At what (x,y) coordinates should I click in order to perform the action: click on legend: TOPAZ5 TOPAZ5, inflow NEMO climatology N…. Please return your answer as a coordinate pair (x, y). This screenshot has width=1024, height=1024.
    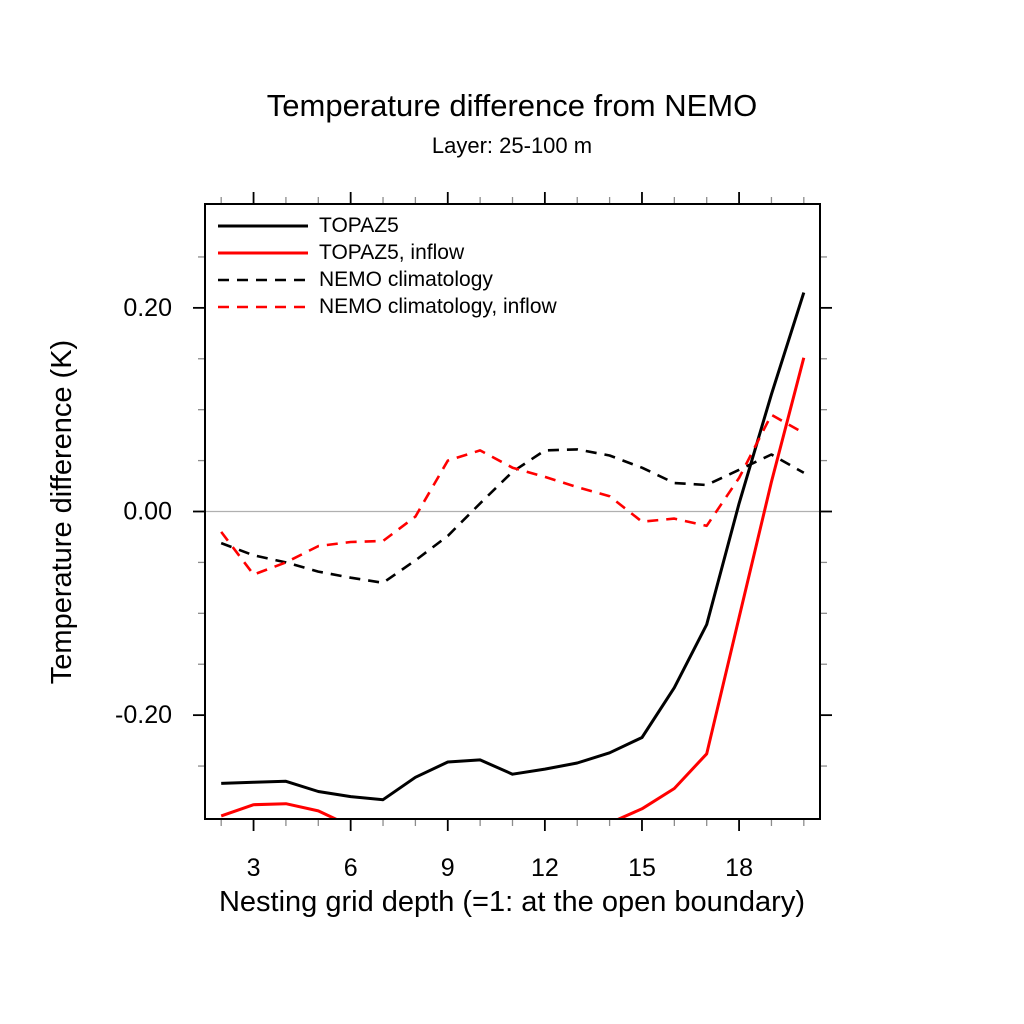
    Looking at the image, I should click on (387, 266).